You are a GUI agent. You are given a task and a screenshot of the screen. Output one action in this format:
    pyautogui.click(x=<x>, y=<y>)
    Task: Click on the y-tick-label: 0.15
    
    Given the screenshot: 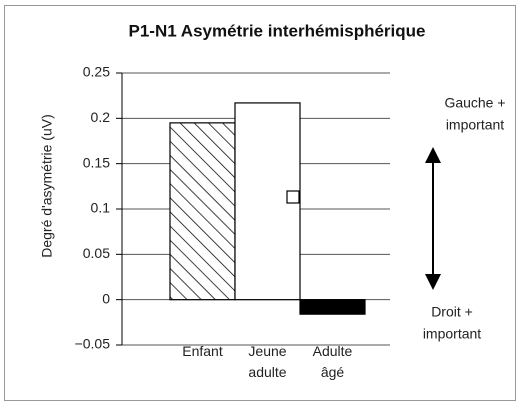 What is the action you would take?
    pyautogui.click(x=96, y=162)
    